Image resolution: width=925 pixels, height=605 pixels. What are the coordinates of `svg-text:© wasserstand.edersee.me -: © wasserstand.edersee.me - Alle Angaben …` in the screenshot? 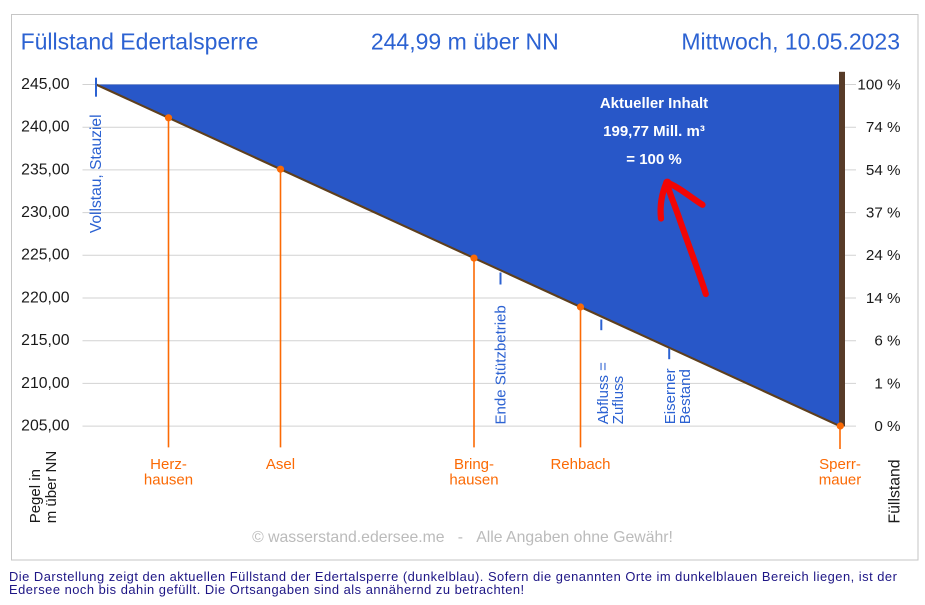 It's located at (462, 537).